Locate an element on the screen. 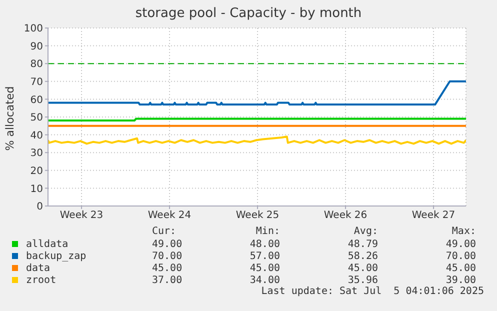  y-tick-label: 40 is located at coordinates (36, 136).